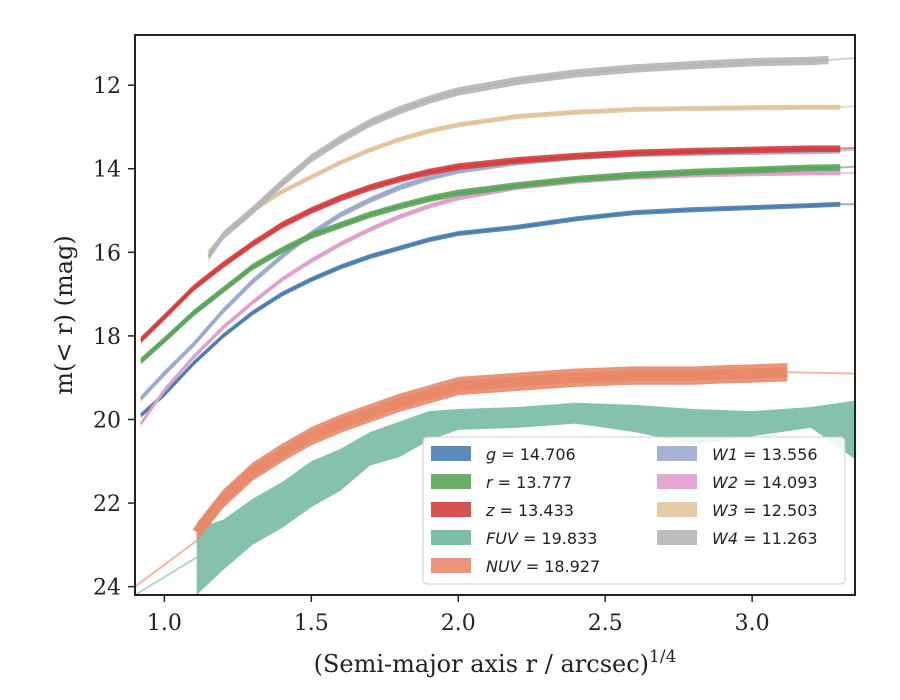 The width and height of the screenshot is (900, 700). Describe the element at coordinates (841, 59) in the screenshot. I see `extrapolation-tail-w4` at that location.